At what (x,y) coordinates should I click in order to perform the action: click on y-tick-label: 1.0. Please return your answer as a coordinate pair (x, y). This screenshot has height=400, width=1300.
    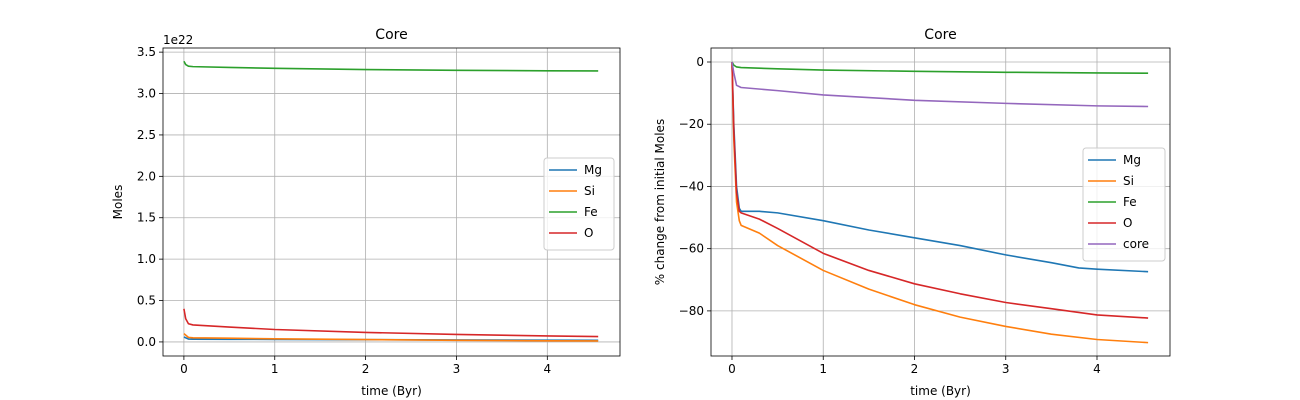
    Looking at the image, I should click on (146, 259).